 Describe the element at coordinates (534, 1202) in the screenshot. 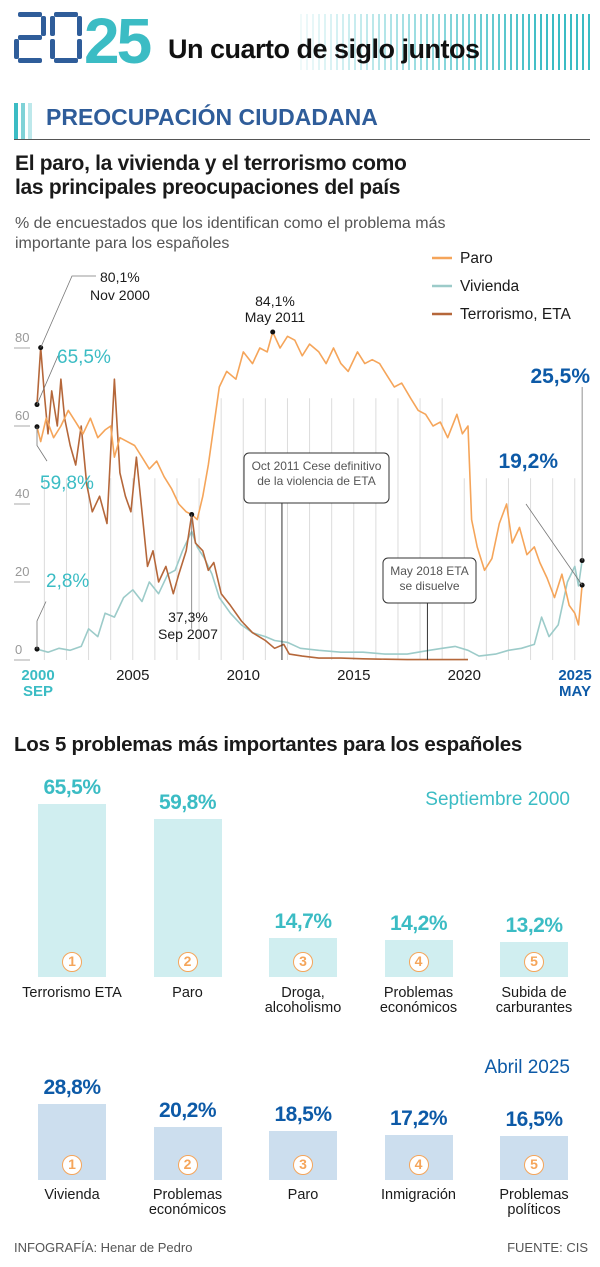

I see `bar-category-label: Problemas políticos` at that location.